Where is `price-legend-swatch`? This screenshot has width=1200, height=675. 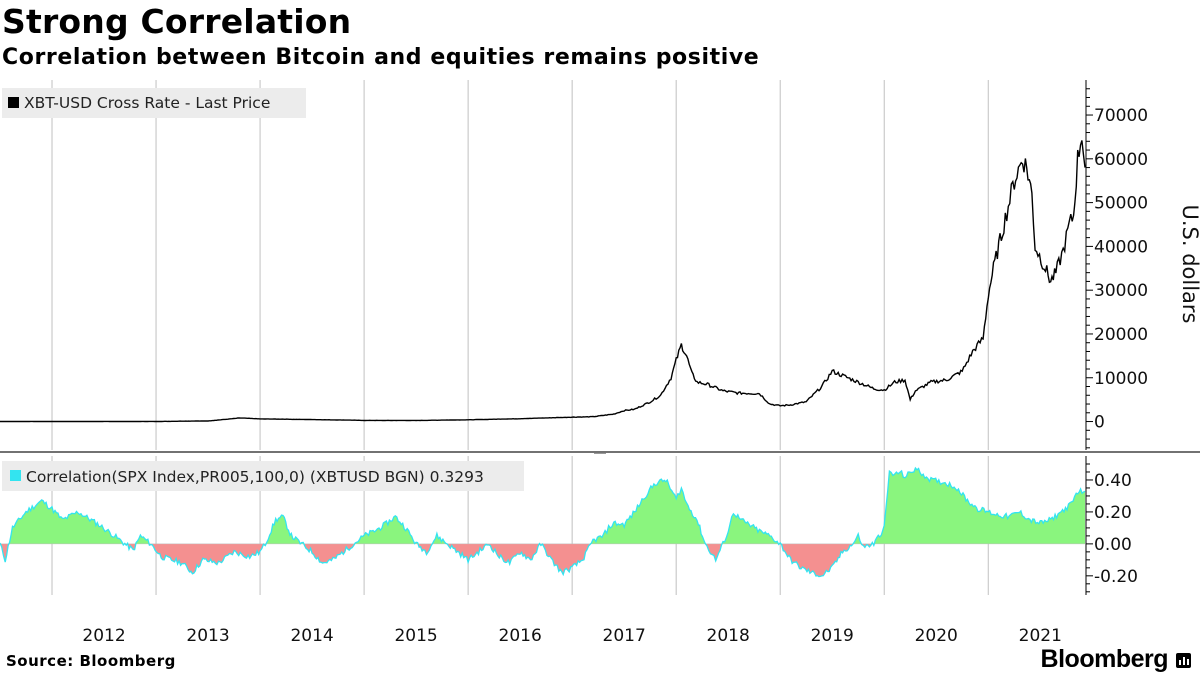
price-legend-swatch is located at coordinates (13, 102).